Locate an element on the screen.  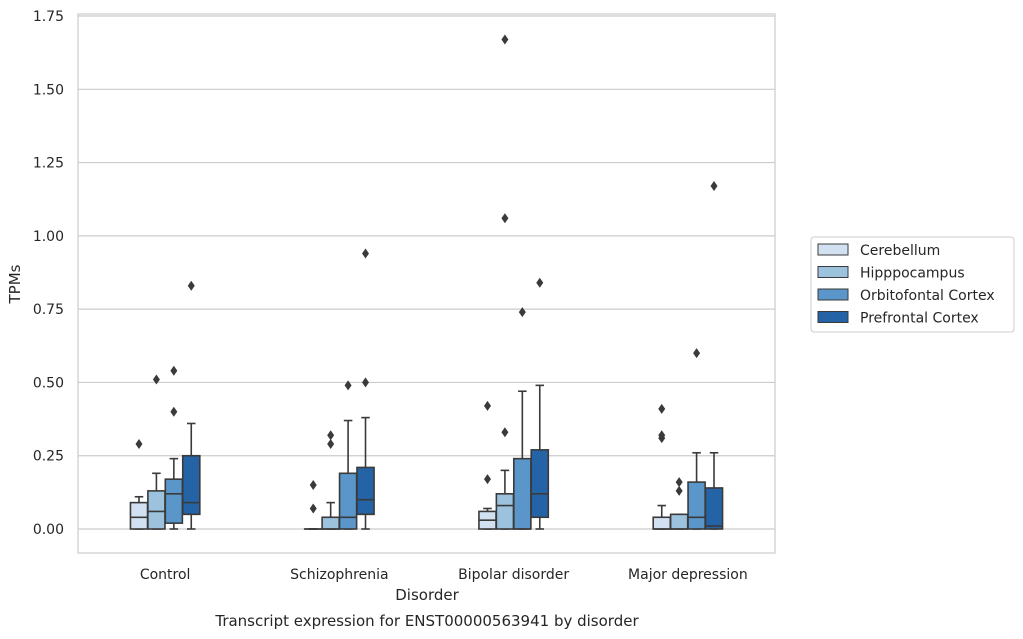
x-tick-label: Bipolar disorder is located at coordinates (513, 575).